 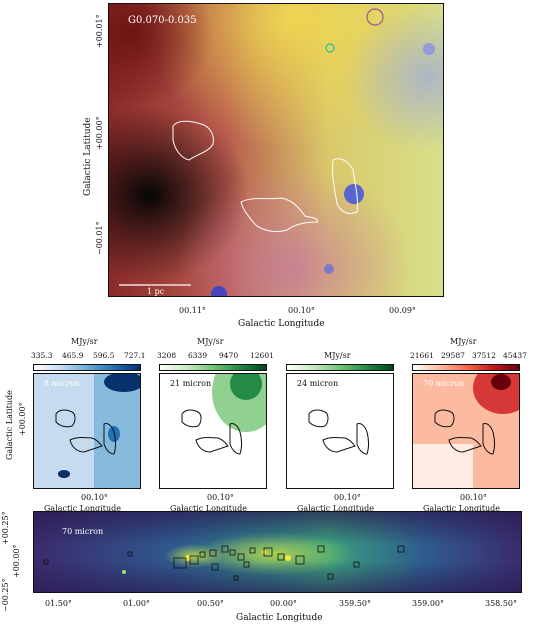 I want to click on small-image-panel: 21 micron, so click(x=213, y=431).